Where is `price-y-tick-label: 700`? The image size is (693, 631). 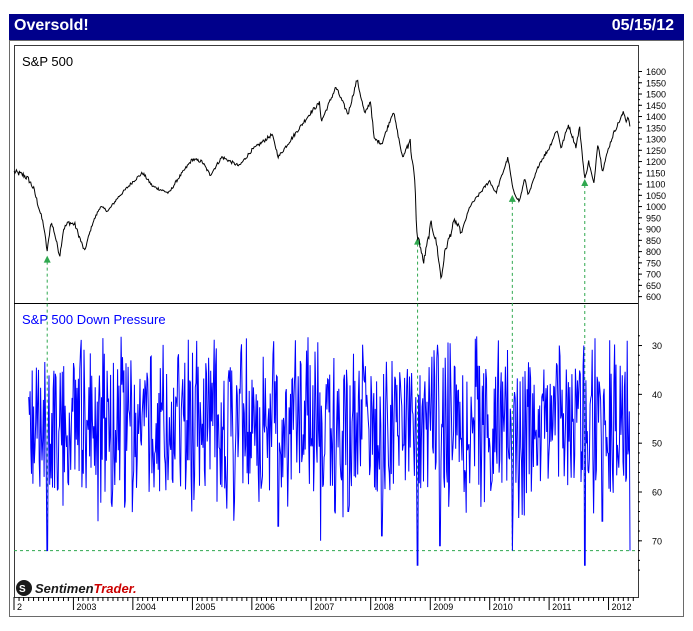 price-y-tick-label: 700 is located at coordinates (653, 275).